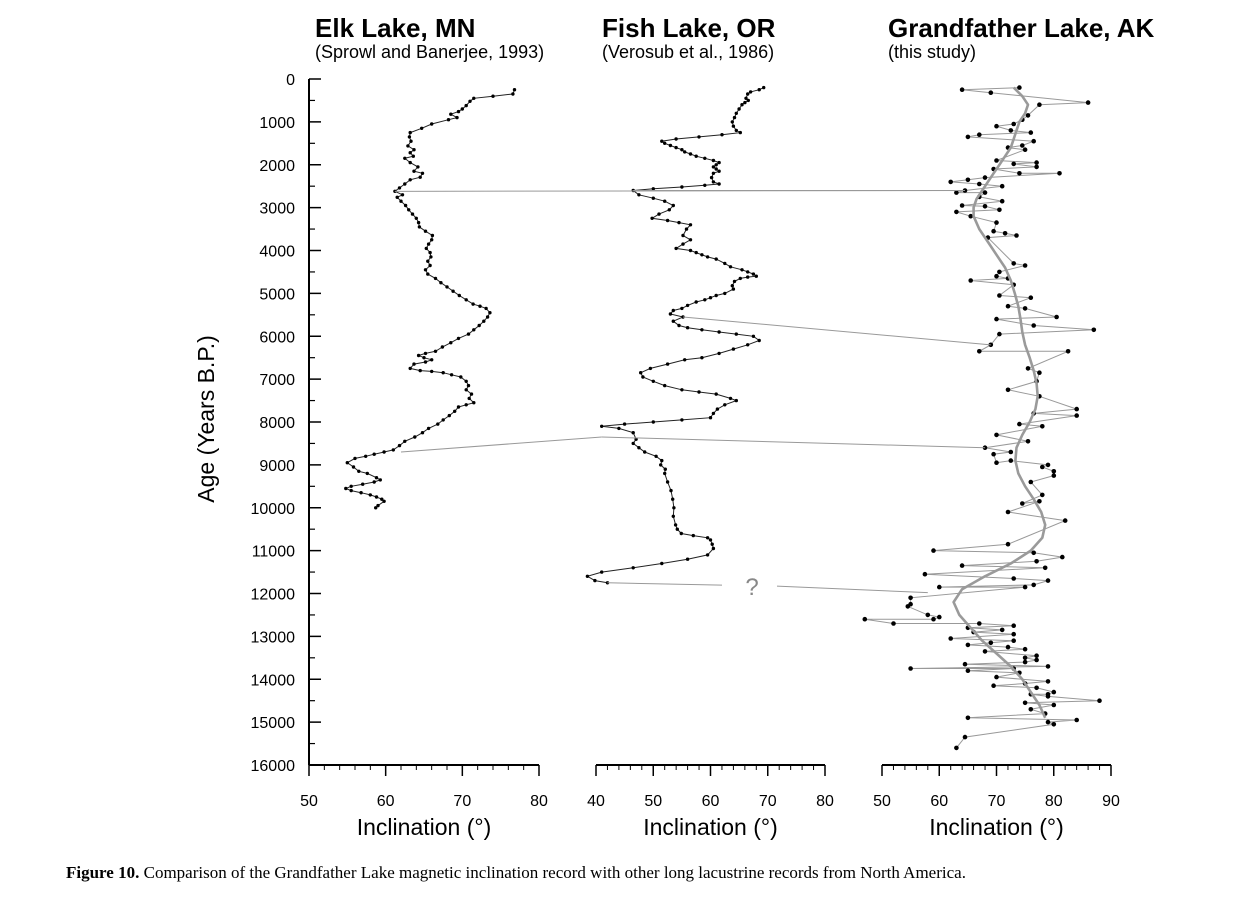  Describe the element at coordinates (273, 552) in the screenshot. I see `y-tick-label: 11000` at that location.